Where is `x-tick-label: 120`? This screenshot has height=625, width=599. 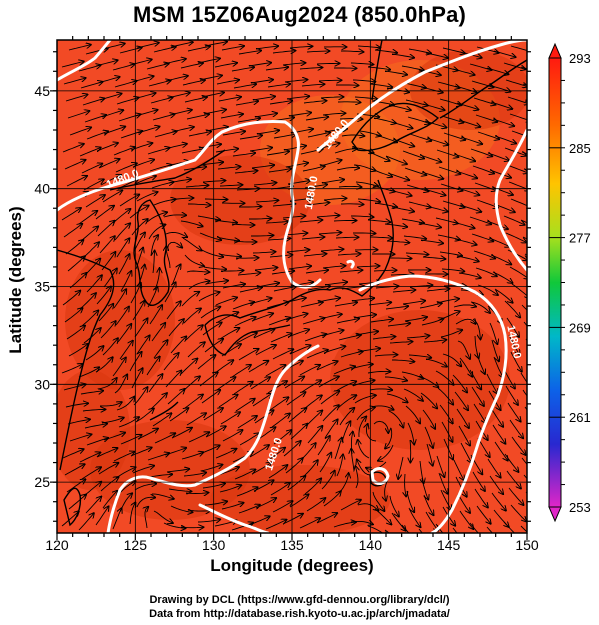 x-tick-label: 120 is located at coordinates (57, 545).